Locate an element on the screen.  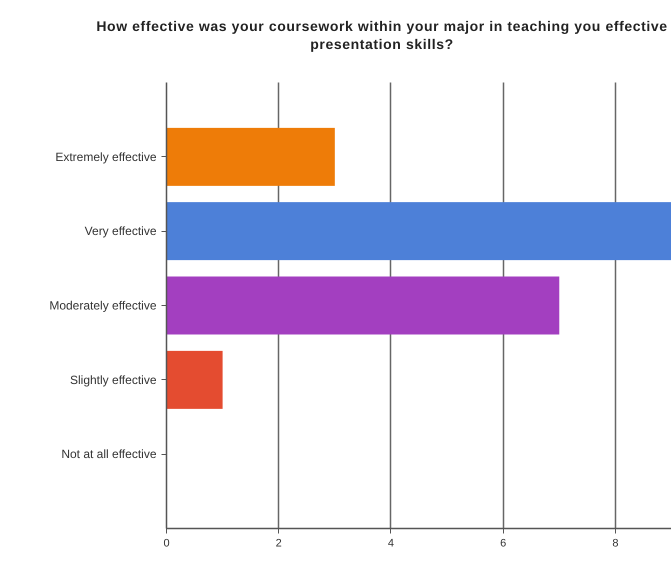
y-tick-label: Extremely effective is located at coordinates (106, 157).